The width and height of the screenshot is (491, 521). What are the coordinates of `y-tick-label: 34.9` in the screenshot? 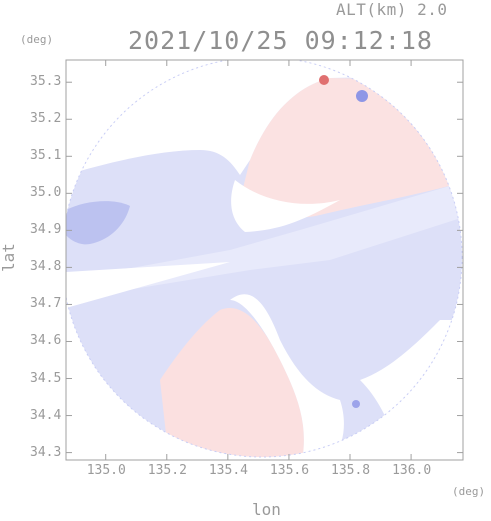 It's located at (46, 230).